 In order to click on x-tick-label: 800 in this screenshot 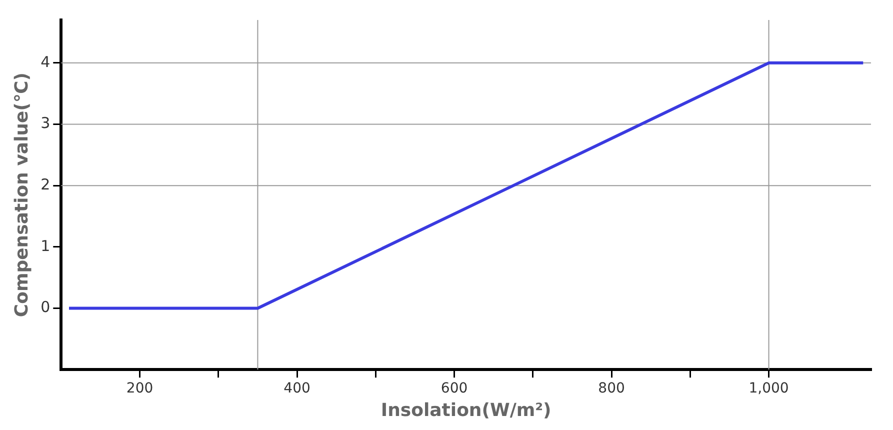, I will do `click(611, 388)`.